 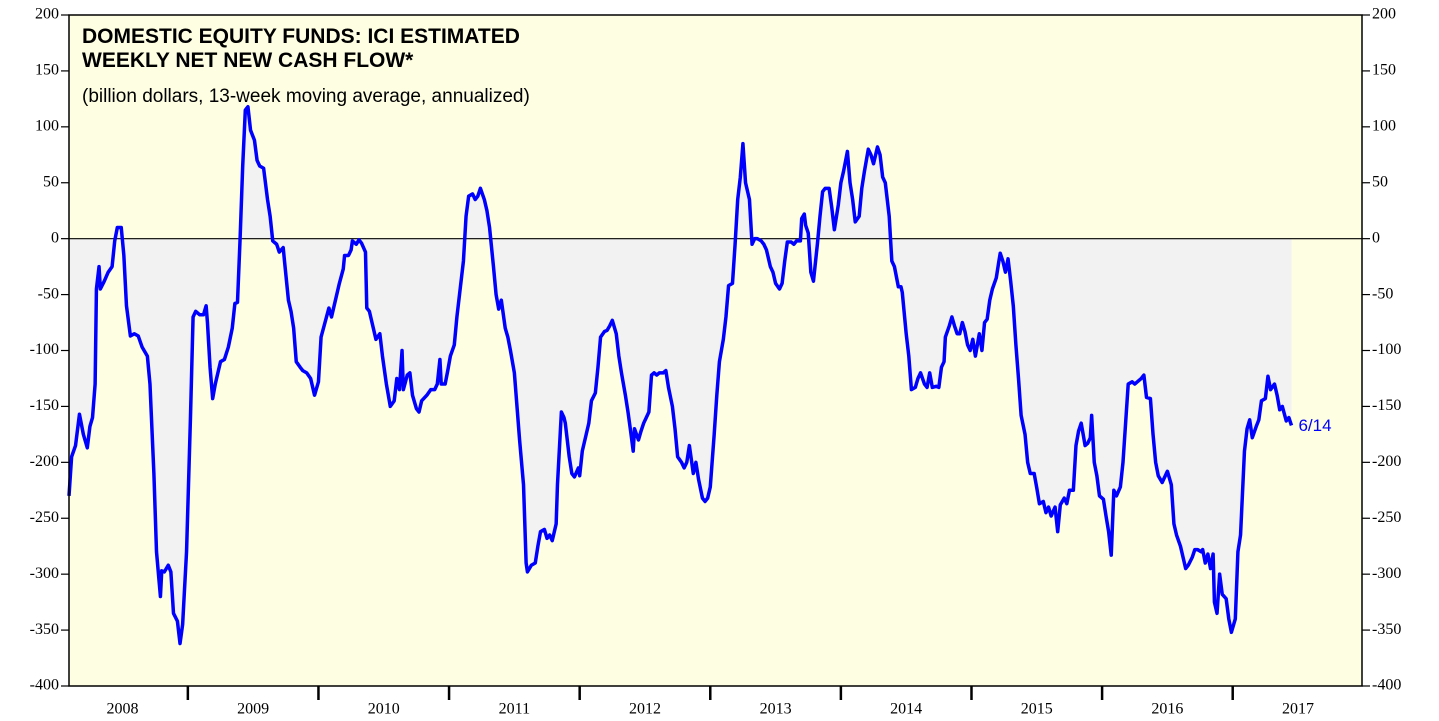 I want to click on y2-tick-label: -200, so click(x=1386, y=461).